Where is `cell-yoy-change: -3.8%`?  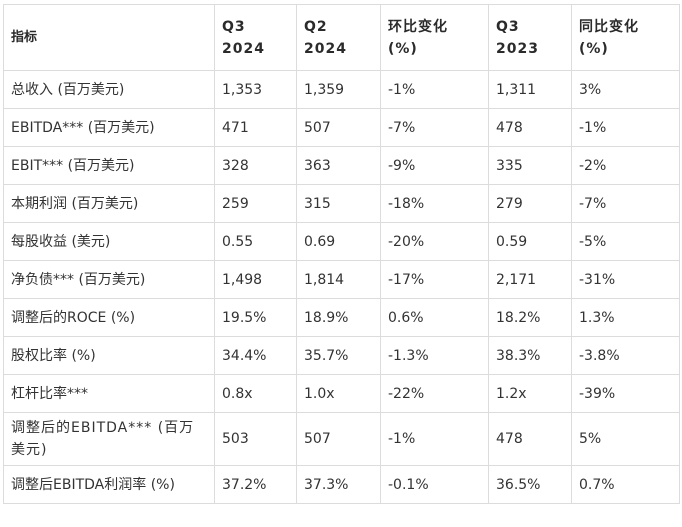
cell-yoy-change: -3.8% is located at coordinates (625, 355).